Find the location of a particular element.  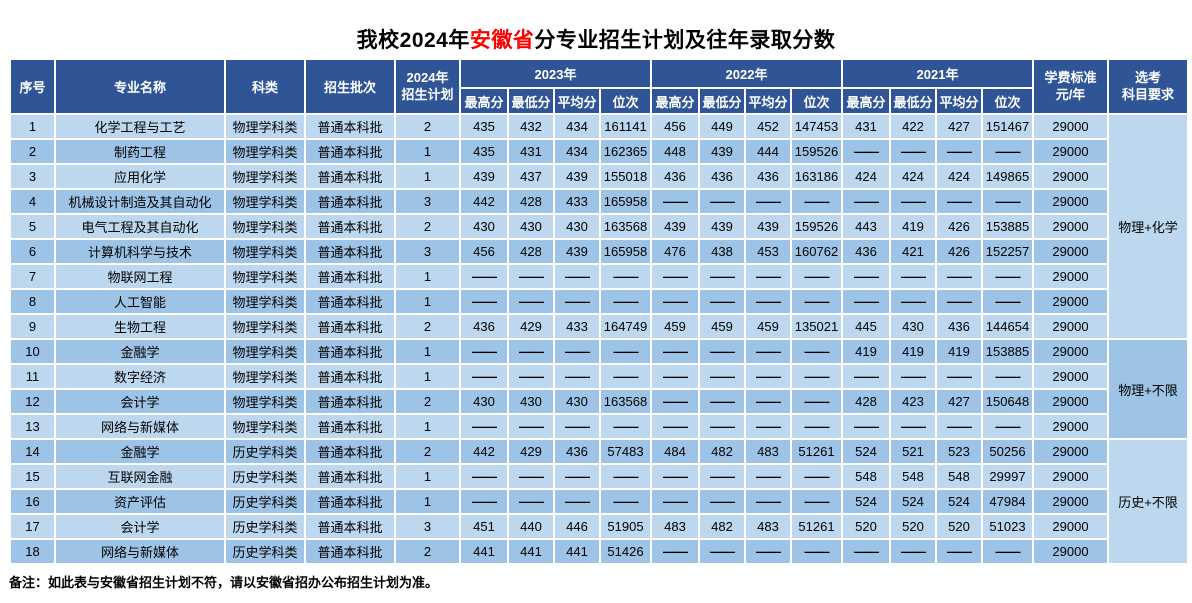

cell-2023-rank: 164749 is located at coordinates (625, 326).